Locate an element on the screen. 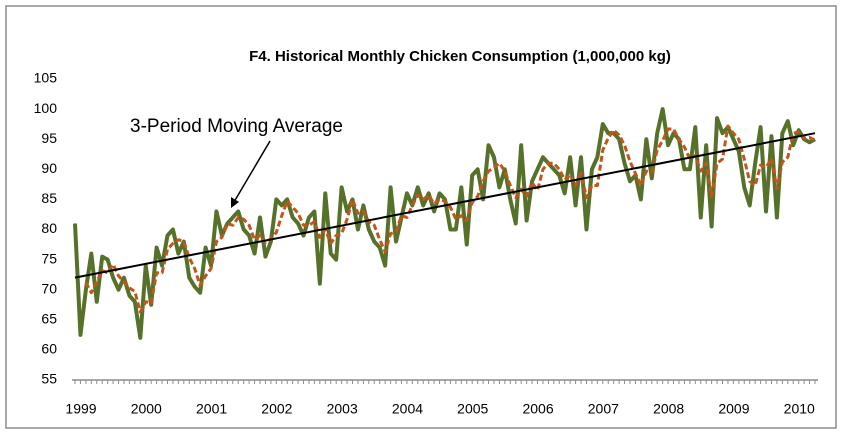 Image resolution: width=843 pixels, height=434 pixels. y-tick-label: 80 is located at coordinates (49, 228).